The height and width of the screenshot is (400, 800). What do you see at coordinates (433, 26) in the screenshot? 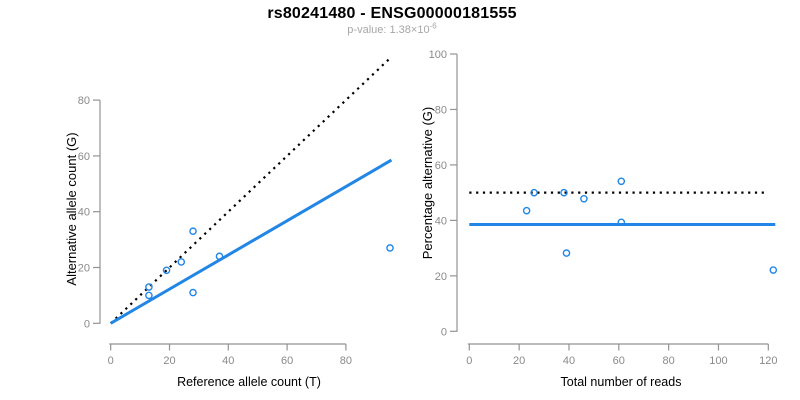
I see `p-value-exponent: -6` at bounding box center [433, 26].